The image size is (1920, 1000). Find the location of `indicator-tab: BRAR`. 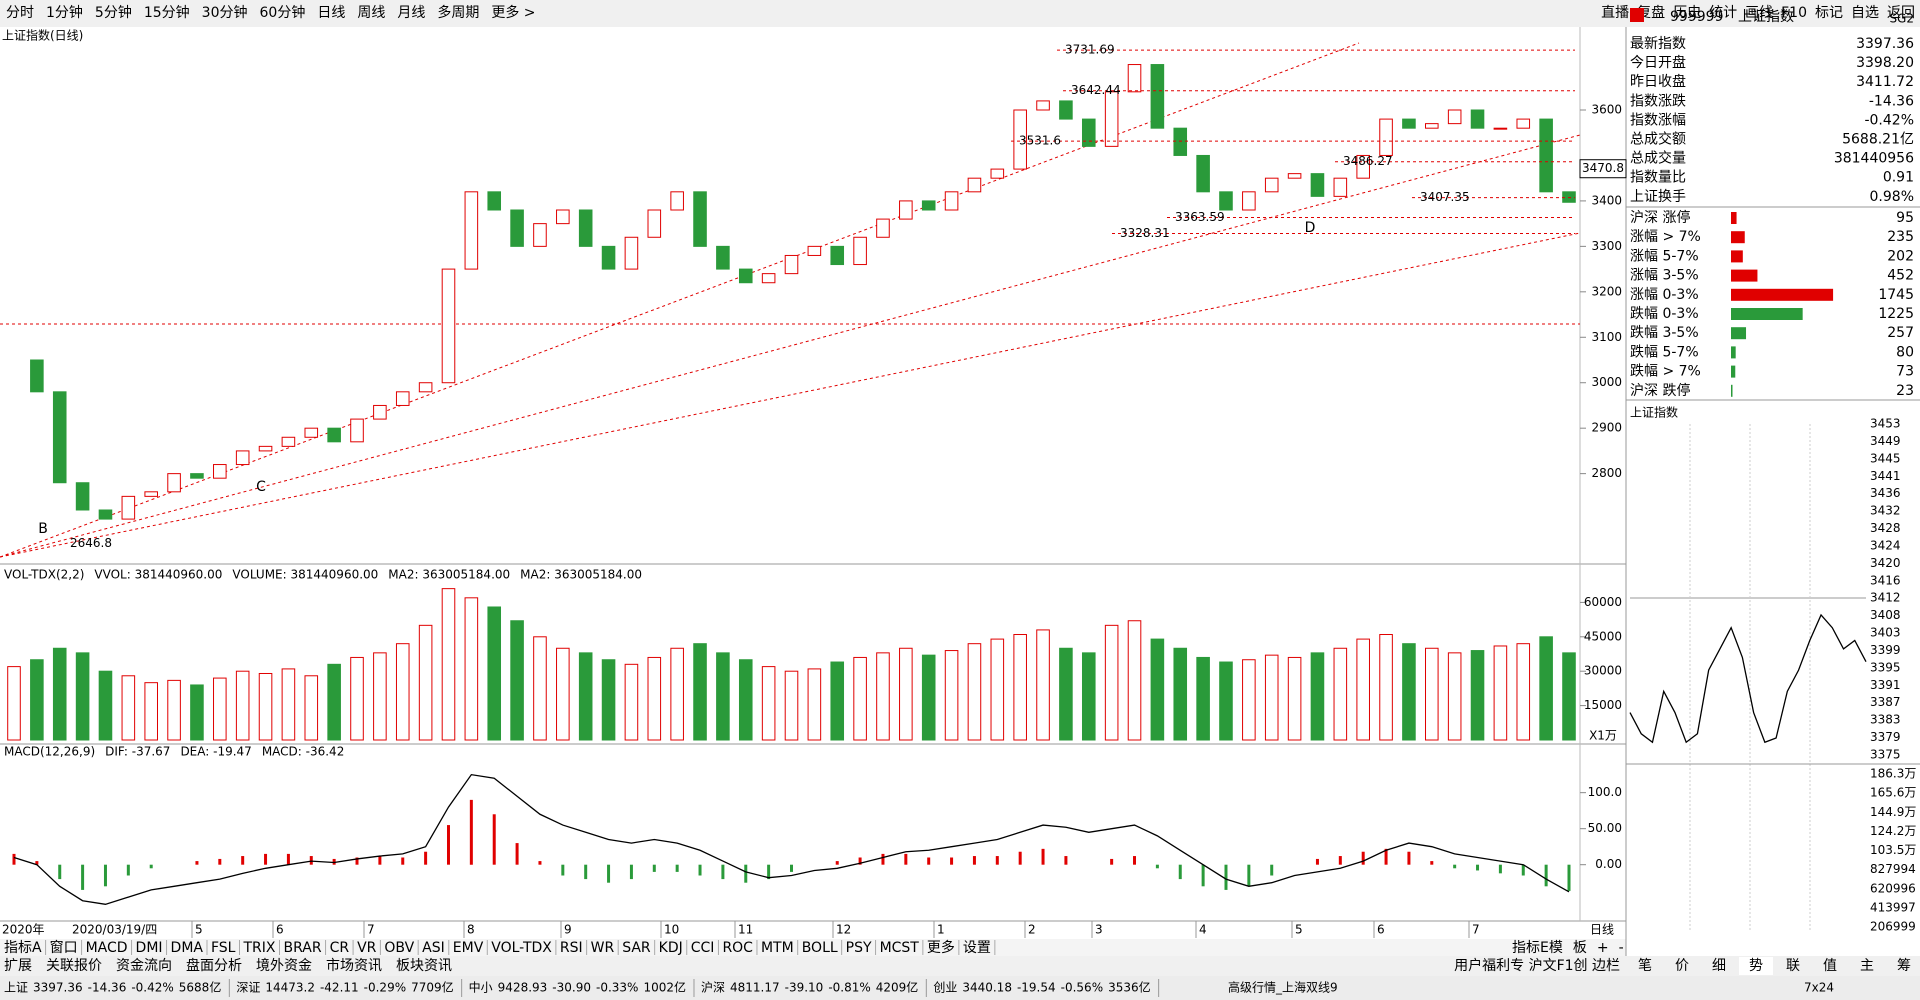

indicator-tab: BRAR is located at coordinates (302, 948).